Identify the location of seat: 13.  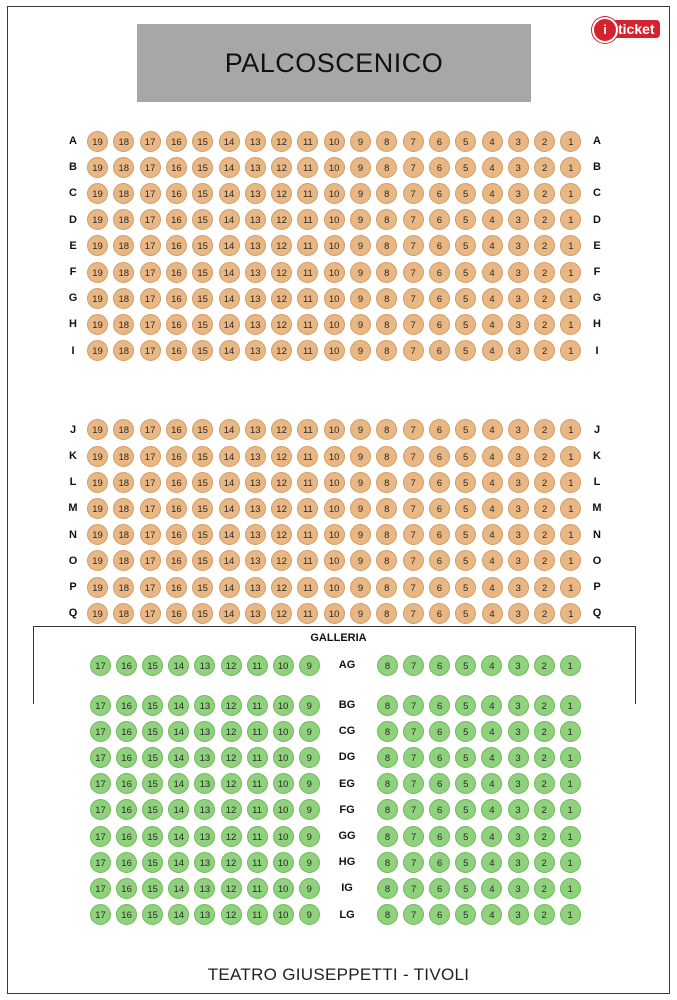
(255, 613).